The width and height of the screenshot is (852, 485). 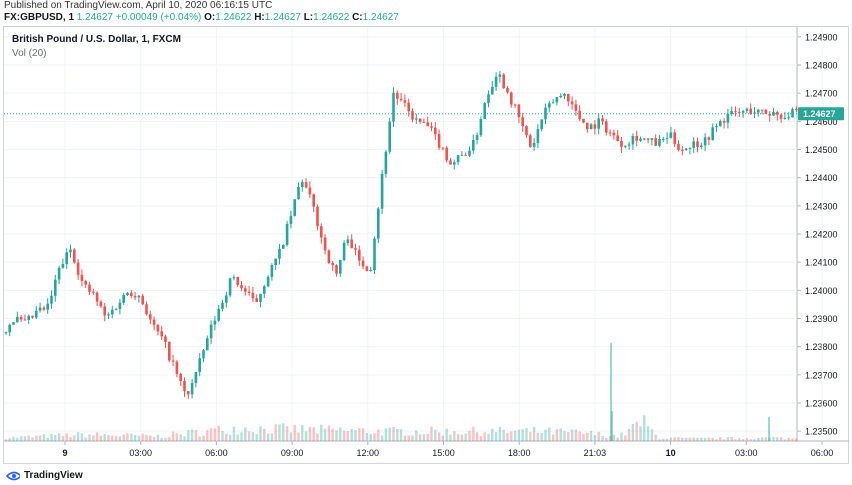 I want to click on volume-spike-bar, so click(x=612, y=426).